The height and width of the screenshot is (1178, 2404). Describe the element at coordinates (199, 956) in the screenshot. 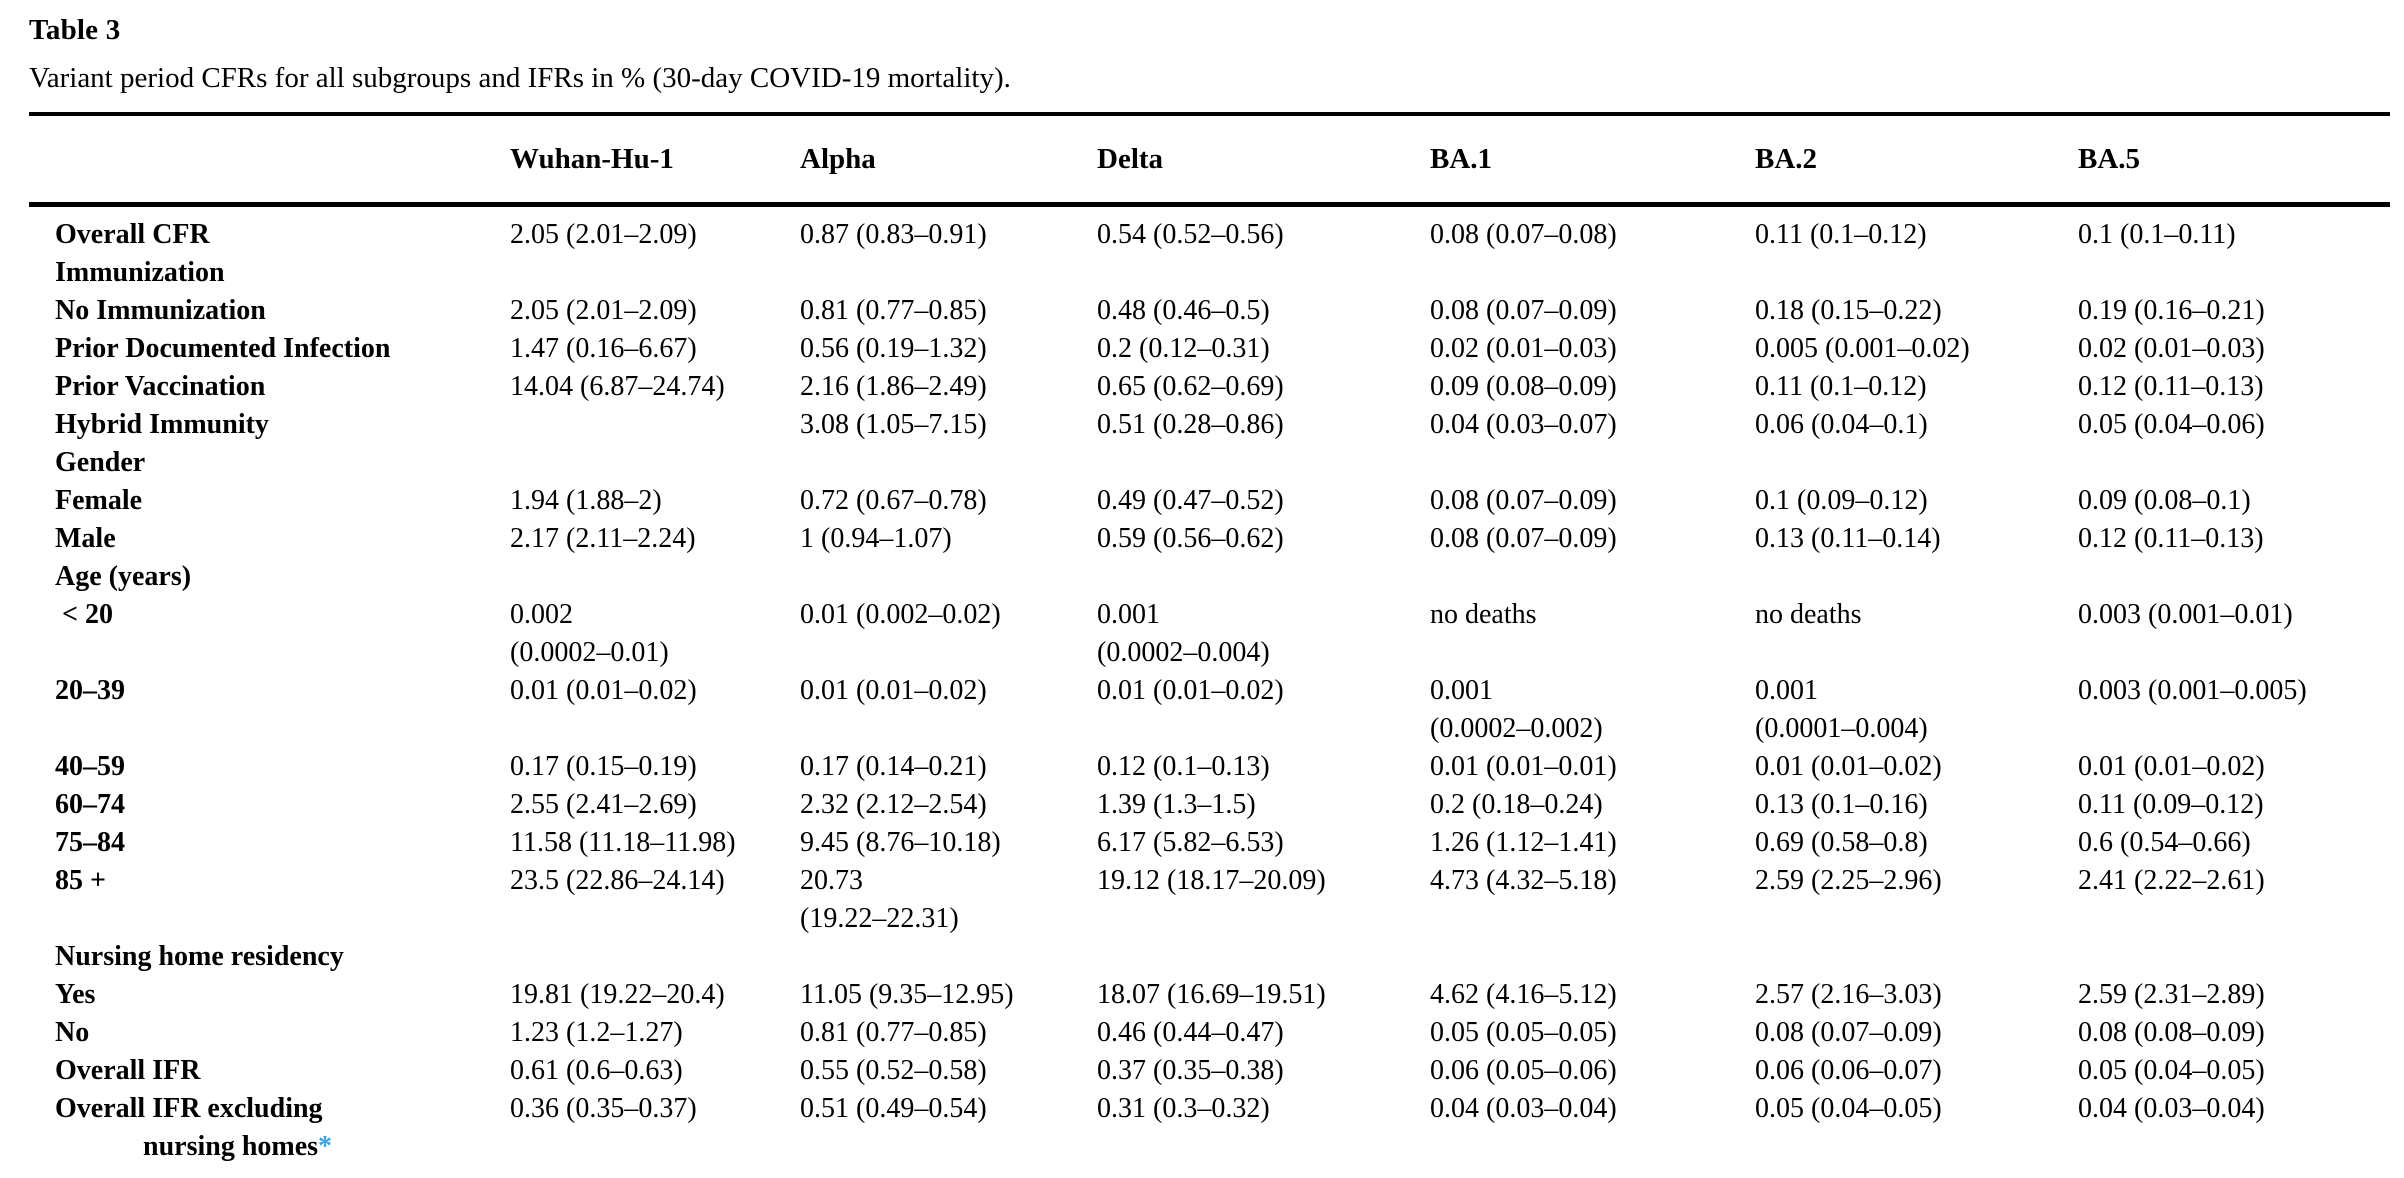

I see `section-label: Nursing home residency` at that location.